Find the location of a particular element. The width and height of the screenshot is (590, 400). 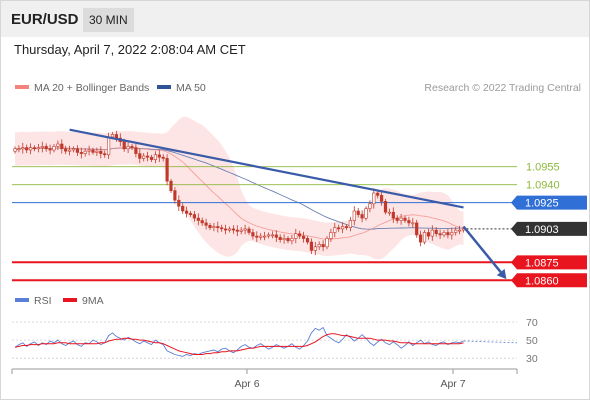

interval-button: 30 MIN is located at coordinates (108, 20).